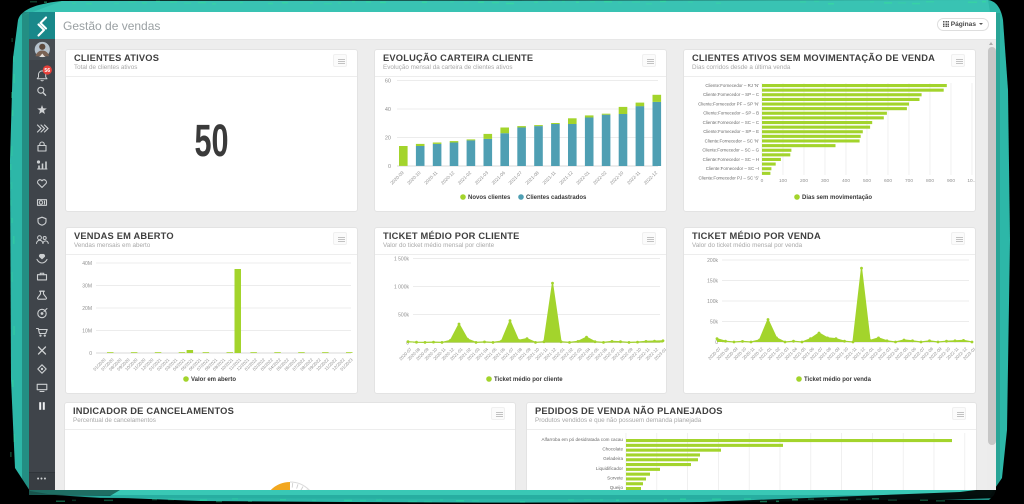 The height and width of the screenshot is (504, 1024). Describe the element at coordinates (712, 302) in the screenshot. I see `svg-text: 100k` at that location.